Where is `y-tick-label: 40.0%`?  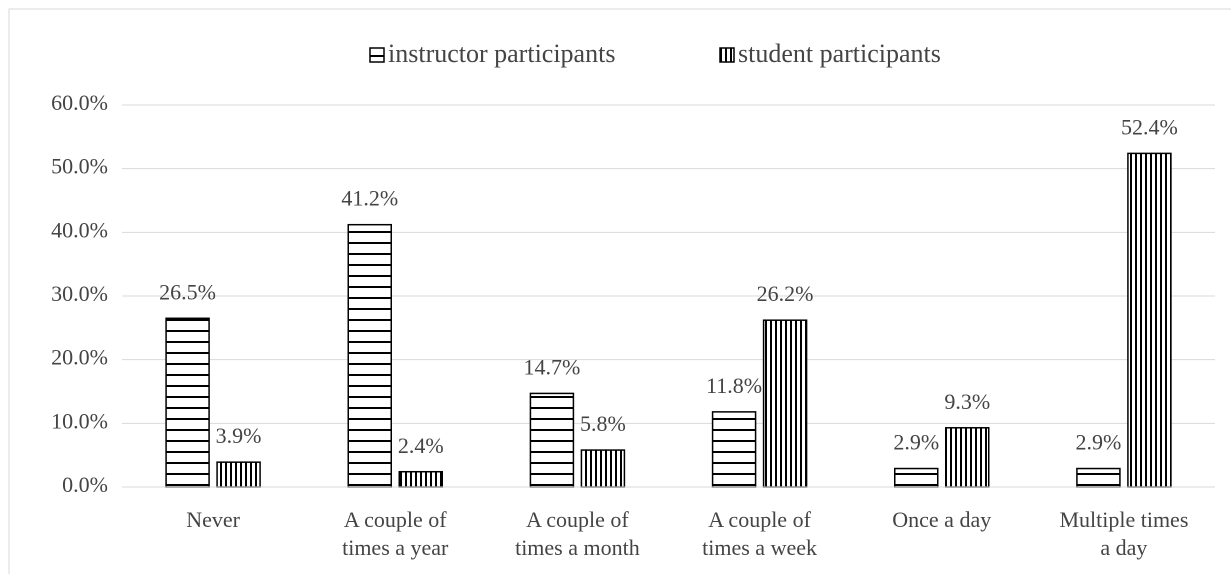
y-tick-label: 40.0% is located at coordinates (79, 229).